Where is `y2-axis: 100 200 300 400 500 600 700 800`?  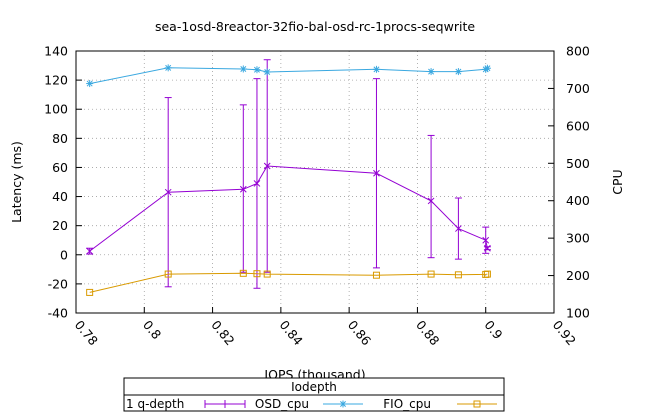
y2-axis: 100 200 300 400 500 600 700 800 is located at coordinates (569, 182).